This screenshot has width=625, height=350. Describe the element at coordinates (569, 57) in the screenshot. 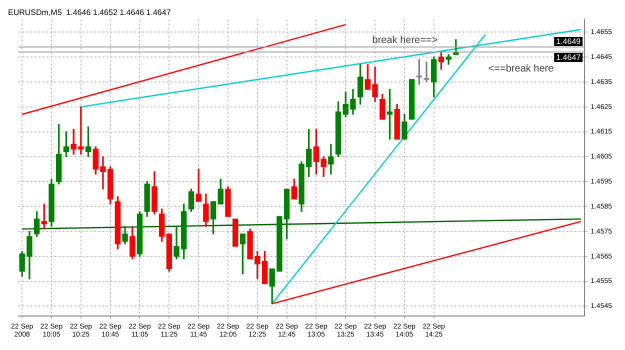

I see `ref-line-label: 1.4647` at that location.